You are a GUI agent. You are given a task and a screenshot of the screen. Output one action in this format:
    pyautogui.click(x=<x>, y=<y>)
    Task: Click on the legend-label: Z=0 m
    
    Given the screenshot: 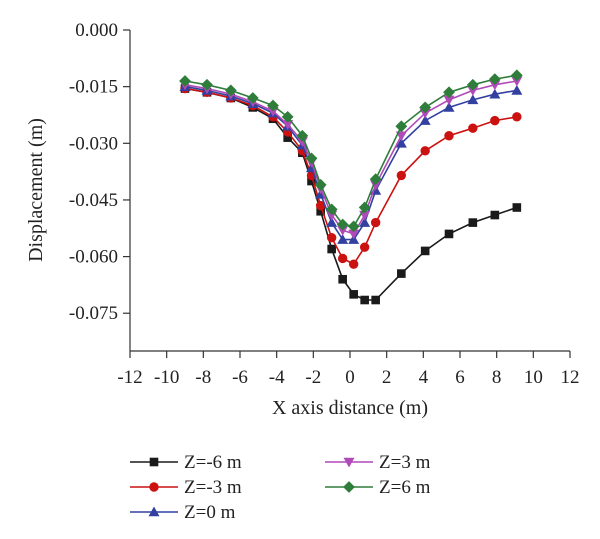 What is the action you would take?
    pyautogui.click(x=210, y=512)
    